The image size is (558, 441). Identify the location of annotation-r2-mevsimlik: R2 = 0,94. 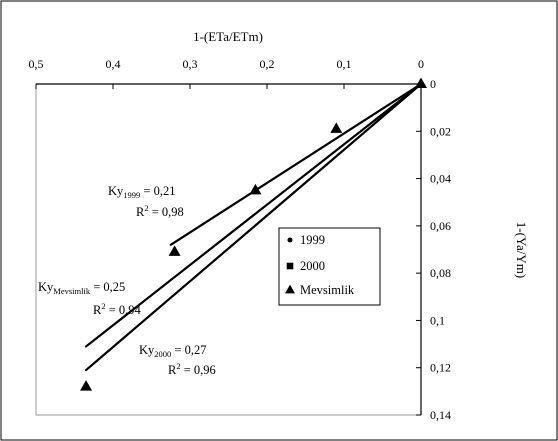
(117, 309).